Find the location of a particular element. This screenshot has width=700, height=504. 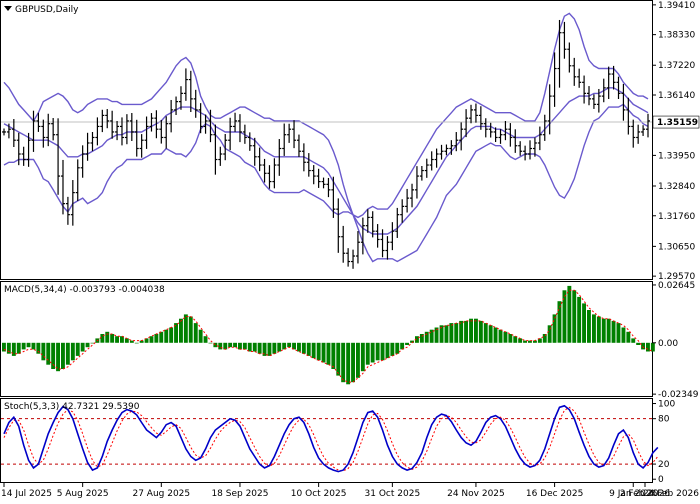

stoch-main-line is located at coordinates (331, 438).